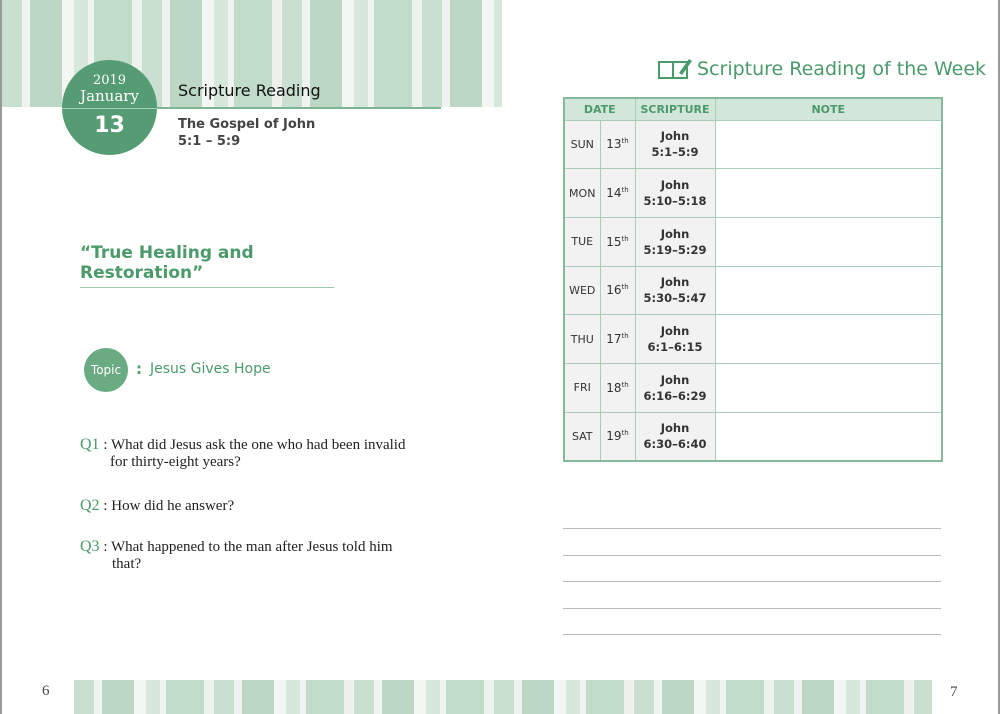 This screenshot has width=1000, height=714. I want to click on weekday: TUE, so click(582, 241).